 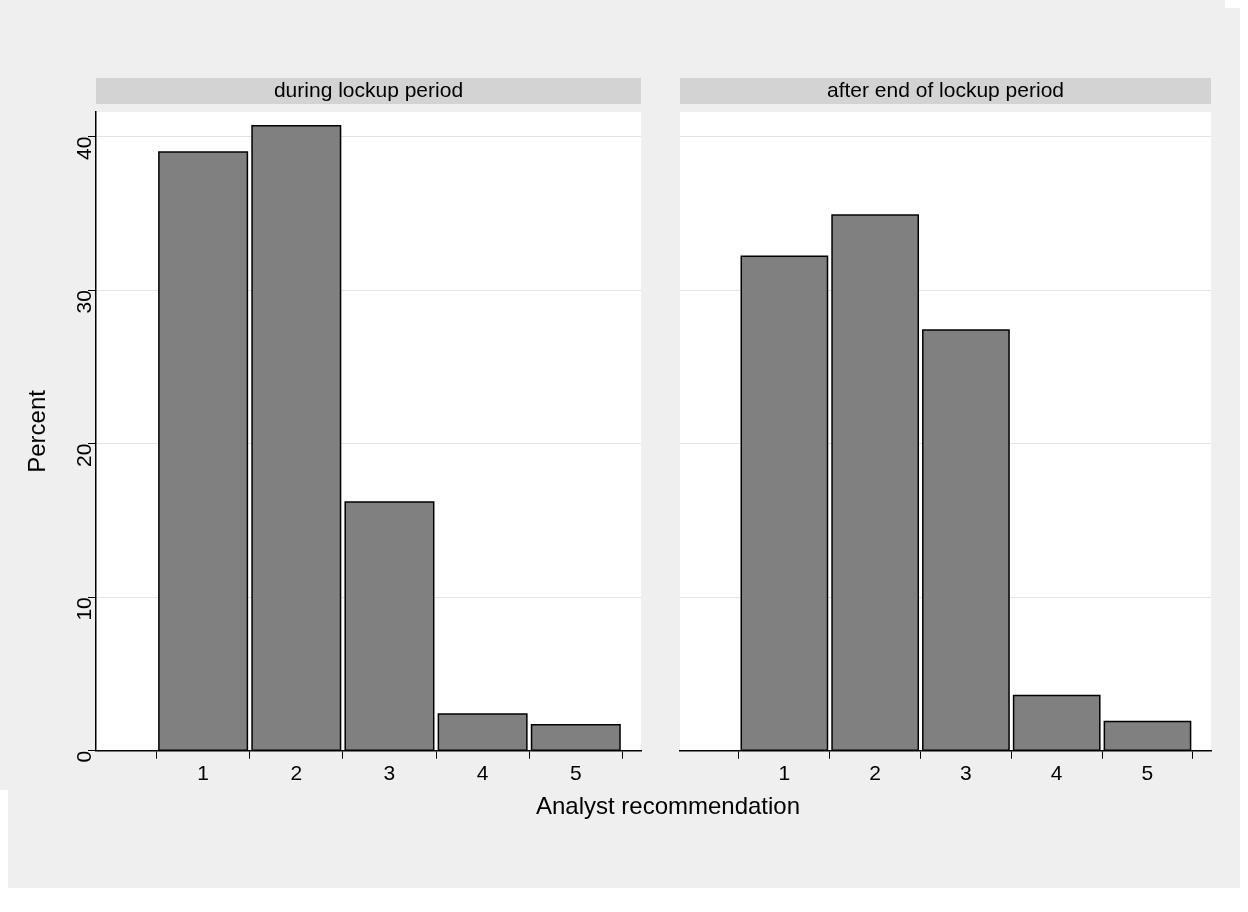 What do you see at coordinates (368, 89) in the screenshot?
I see `chart-title: during lockup period` at bounding box center [368, 89].